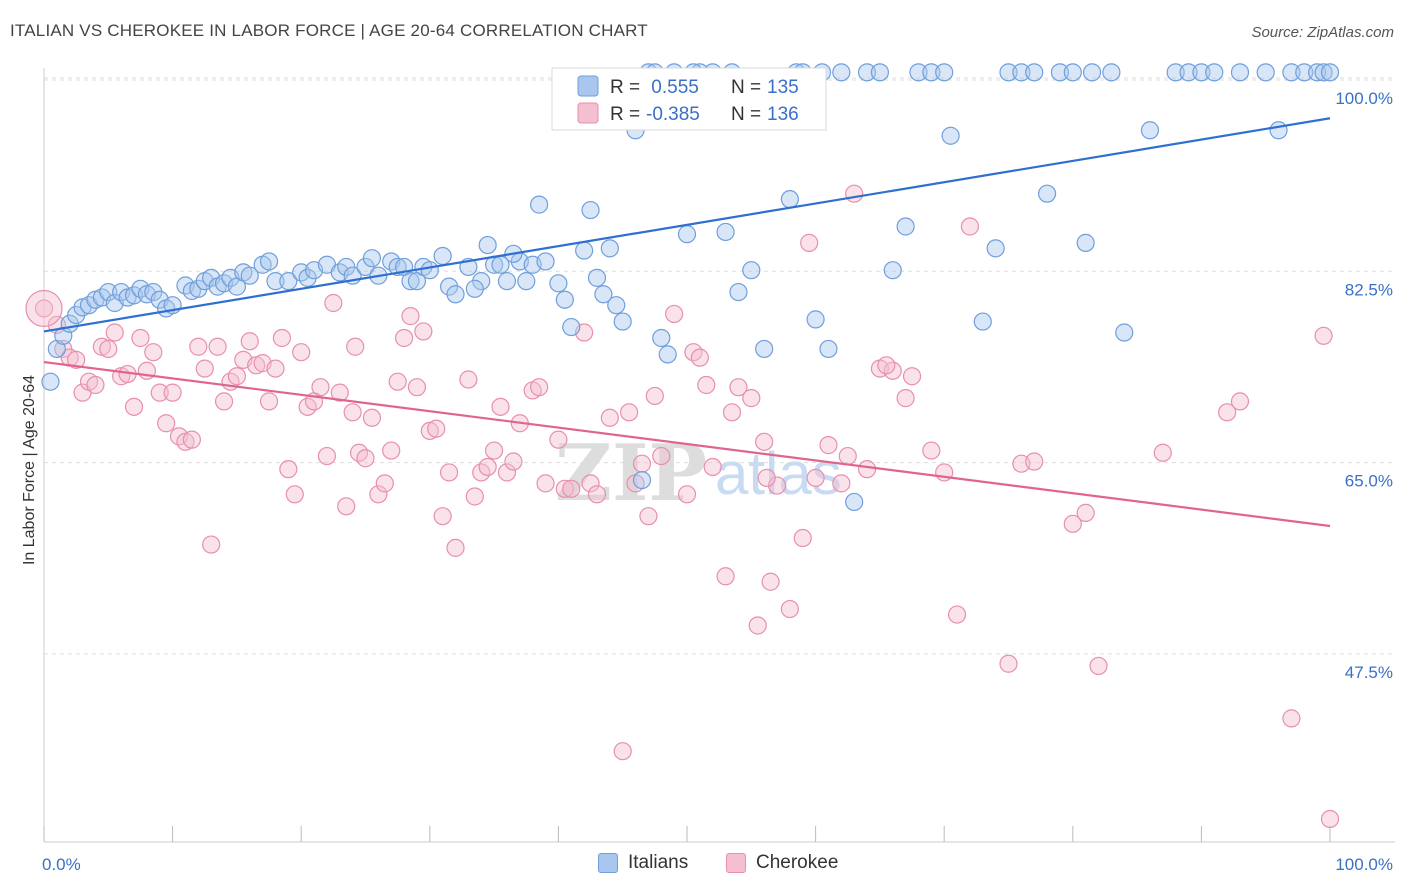  What do you see at coordinates (1369, 481) in the screenshot?
I see `y-tick-label: 65.0%` at bounding box center [1369, 481].